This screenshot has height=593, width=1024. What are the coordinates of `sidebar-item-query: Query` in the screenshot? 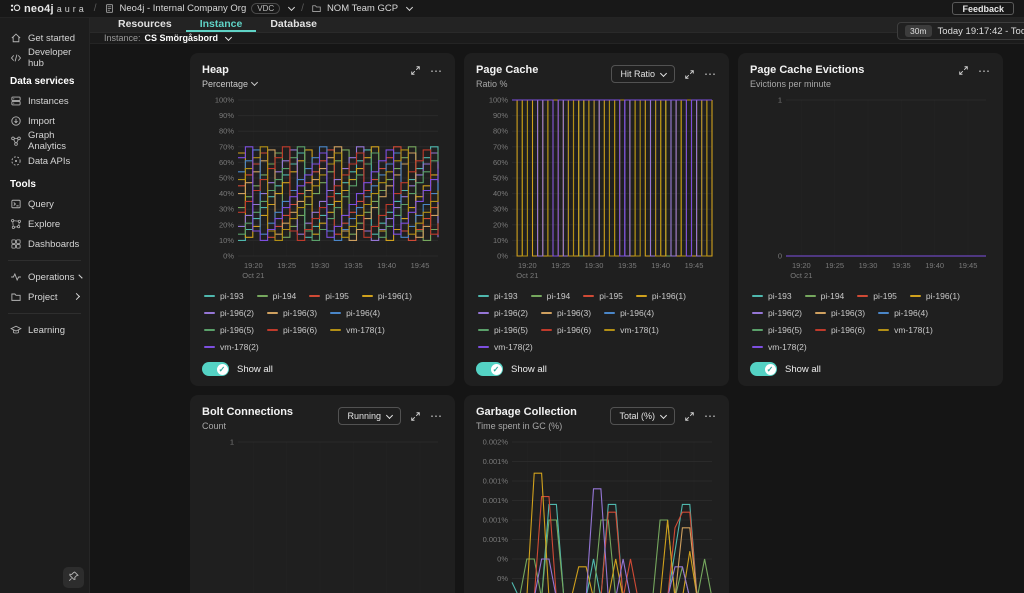 It's located at (44, 204).